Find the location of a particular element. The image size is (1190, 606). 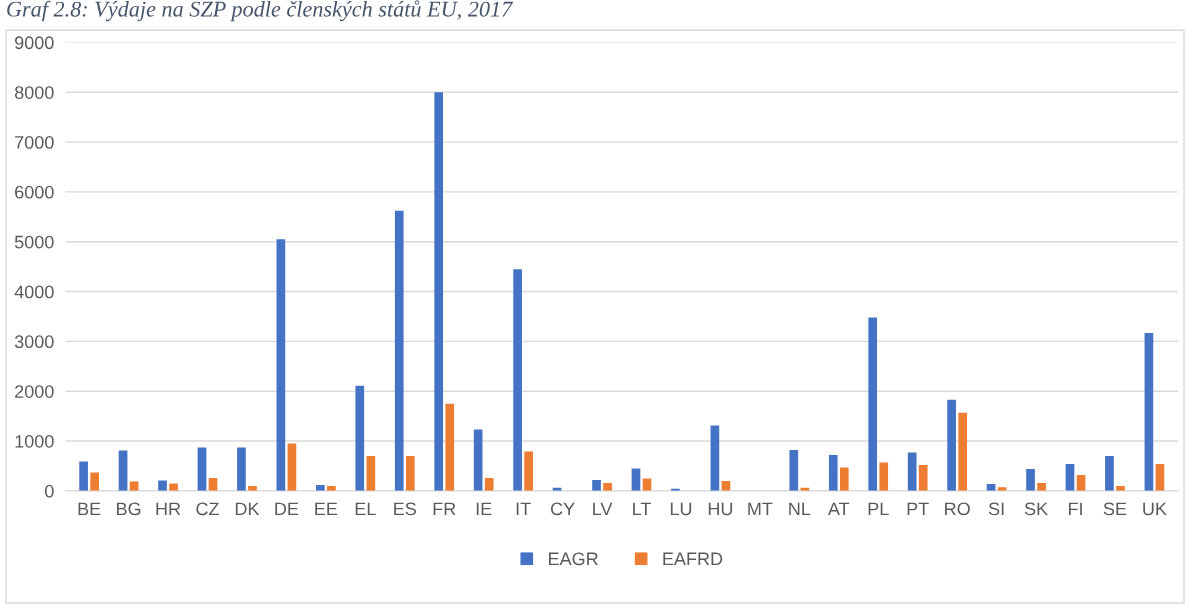

x-tick-label: CZ is located at coordinates (207, 509).